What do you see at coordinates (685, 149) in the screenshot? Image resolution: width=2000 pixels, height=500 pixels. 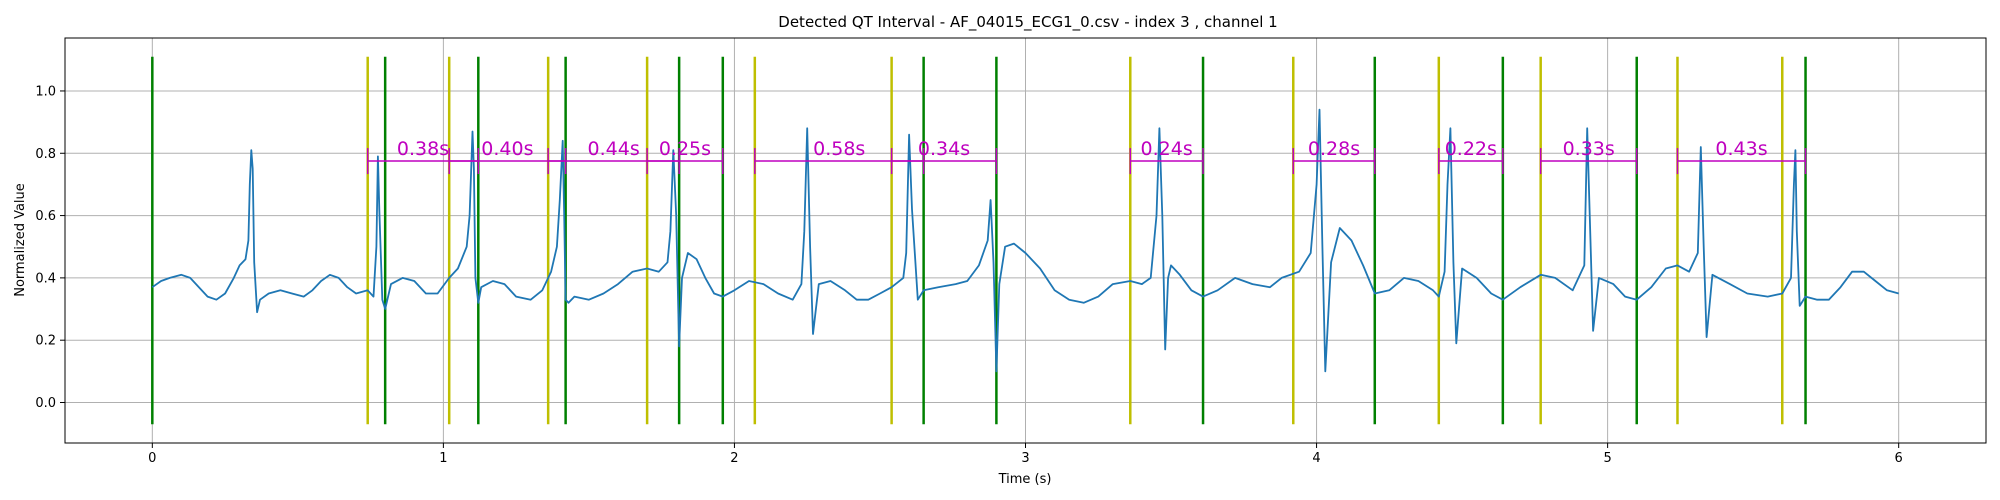 I see `qt-interval-label: 0.25s` at bounding box center [685, 149].